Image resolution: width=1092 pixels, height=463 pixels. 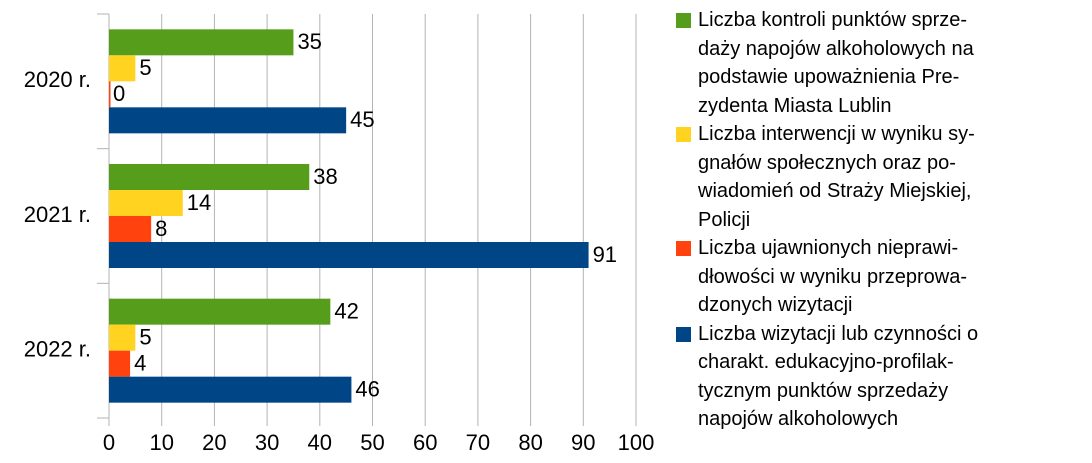 What do you see at coordinates (309, 41) in the screenshot?
I see `value-label: 35` at bounding box center [309, 41].